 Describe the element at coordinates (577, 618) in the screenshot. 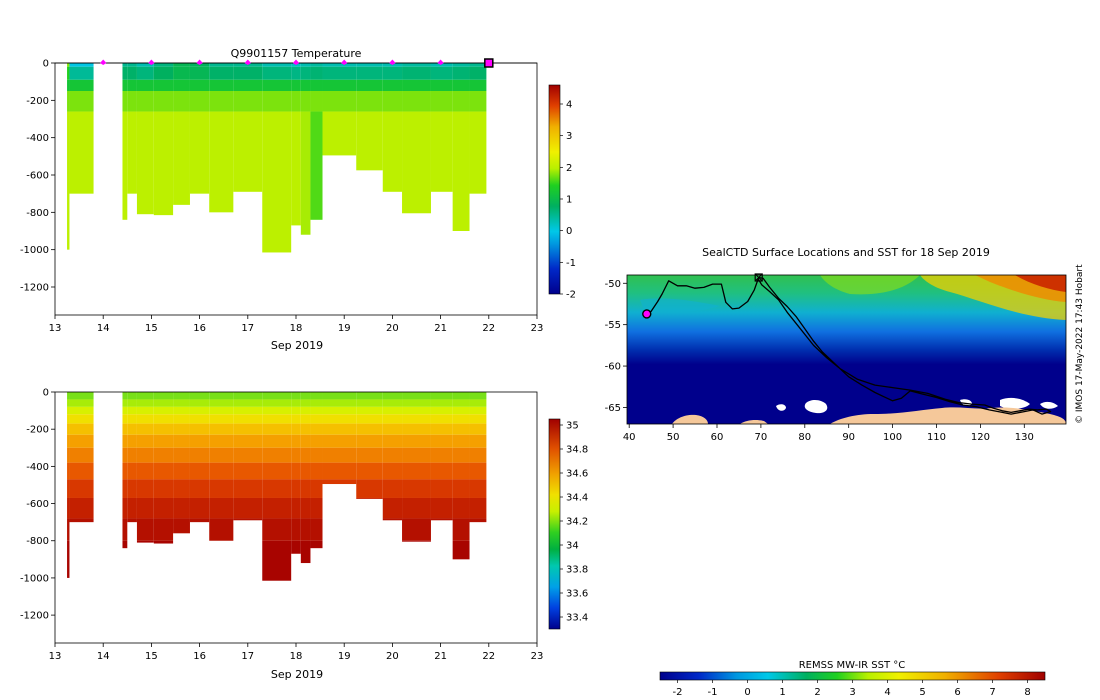

I see `colorbar-tick-label: 33.4` at that location.